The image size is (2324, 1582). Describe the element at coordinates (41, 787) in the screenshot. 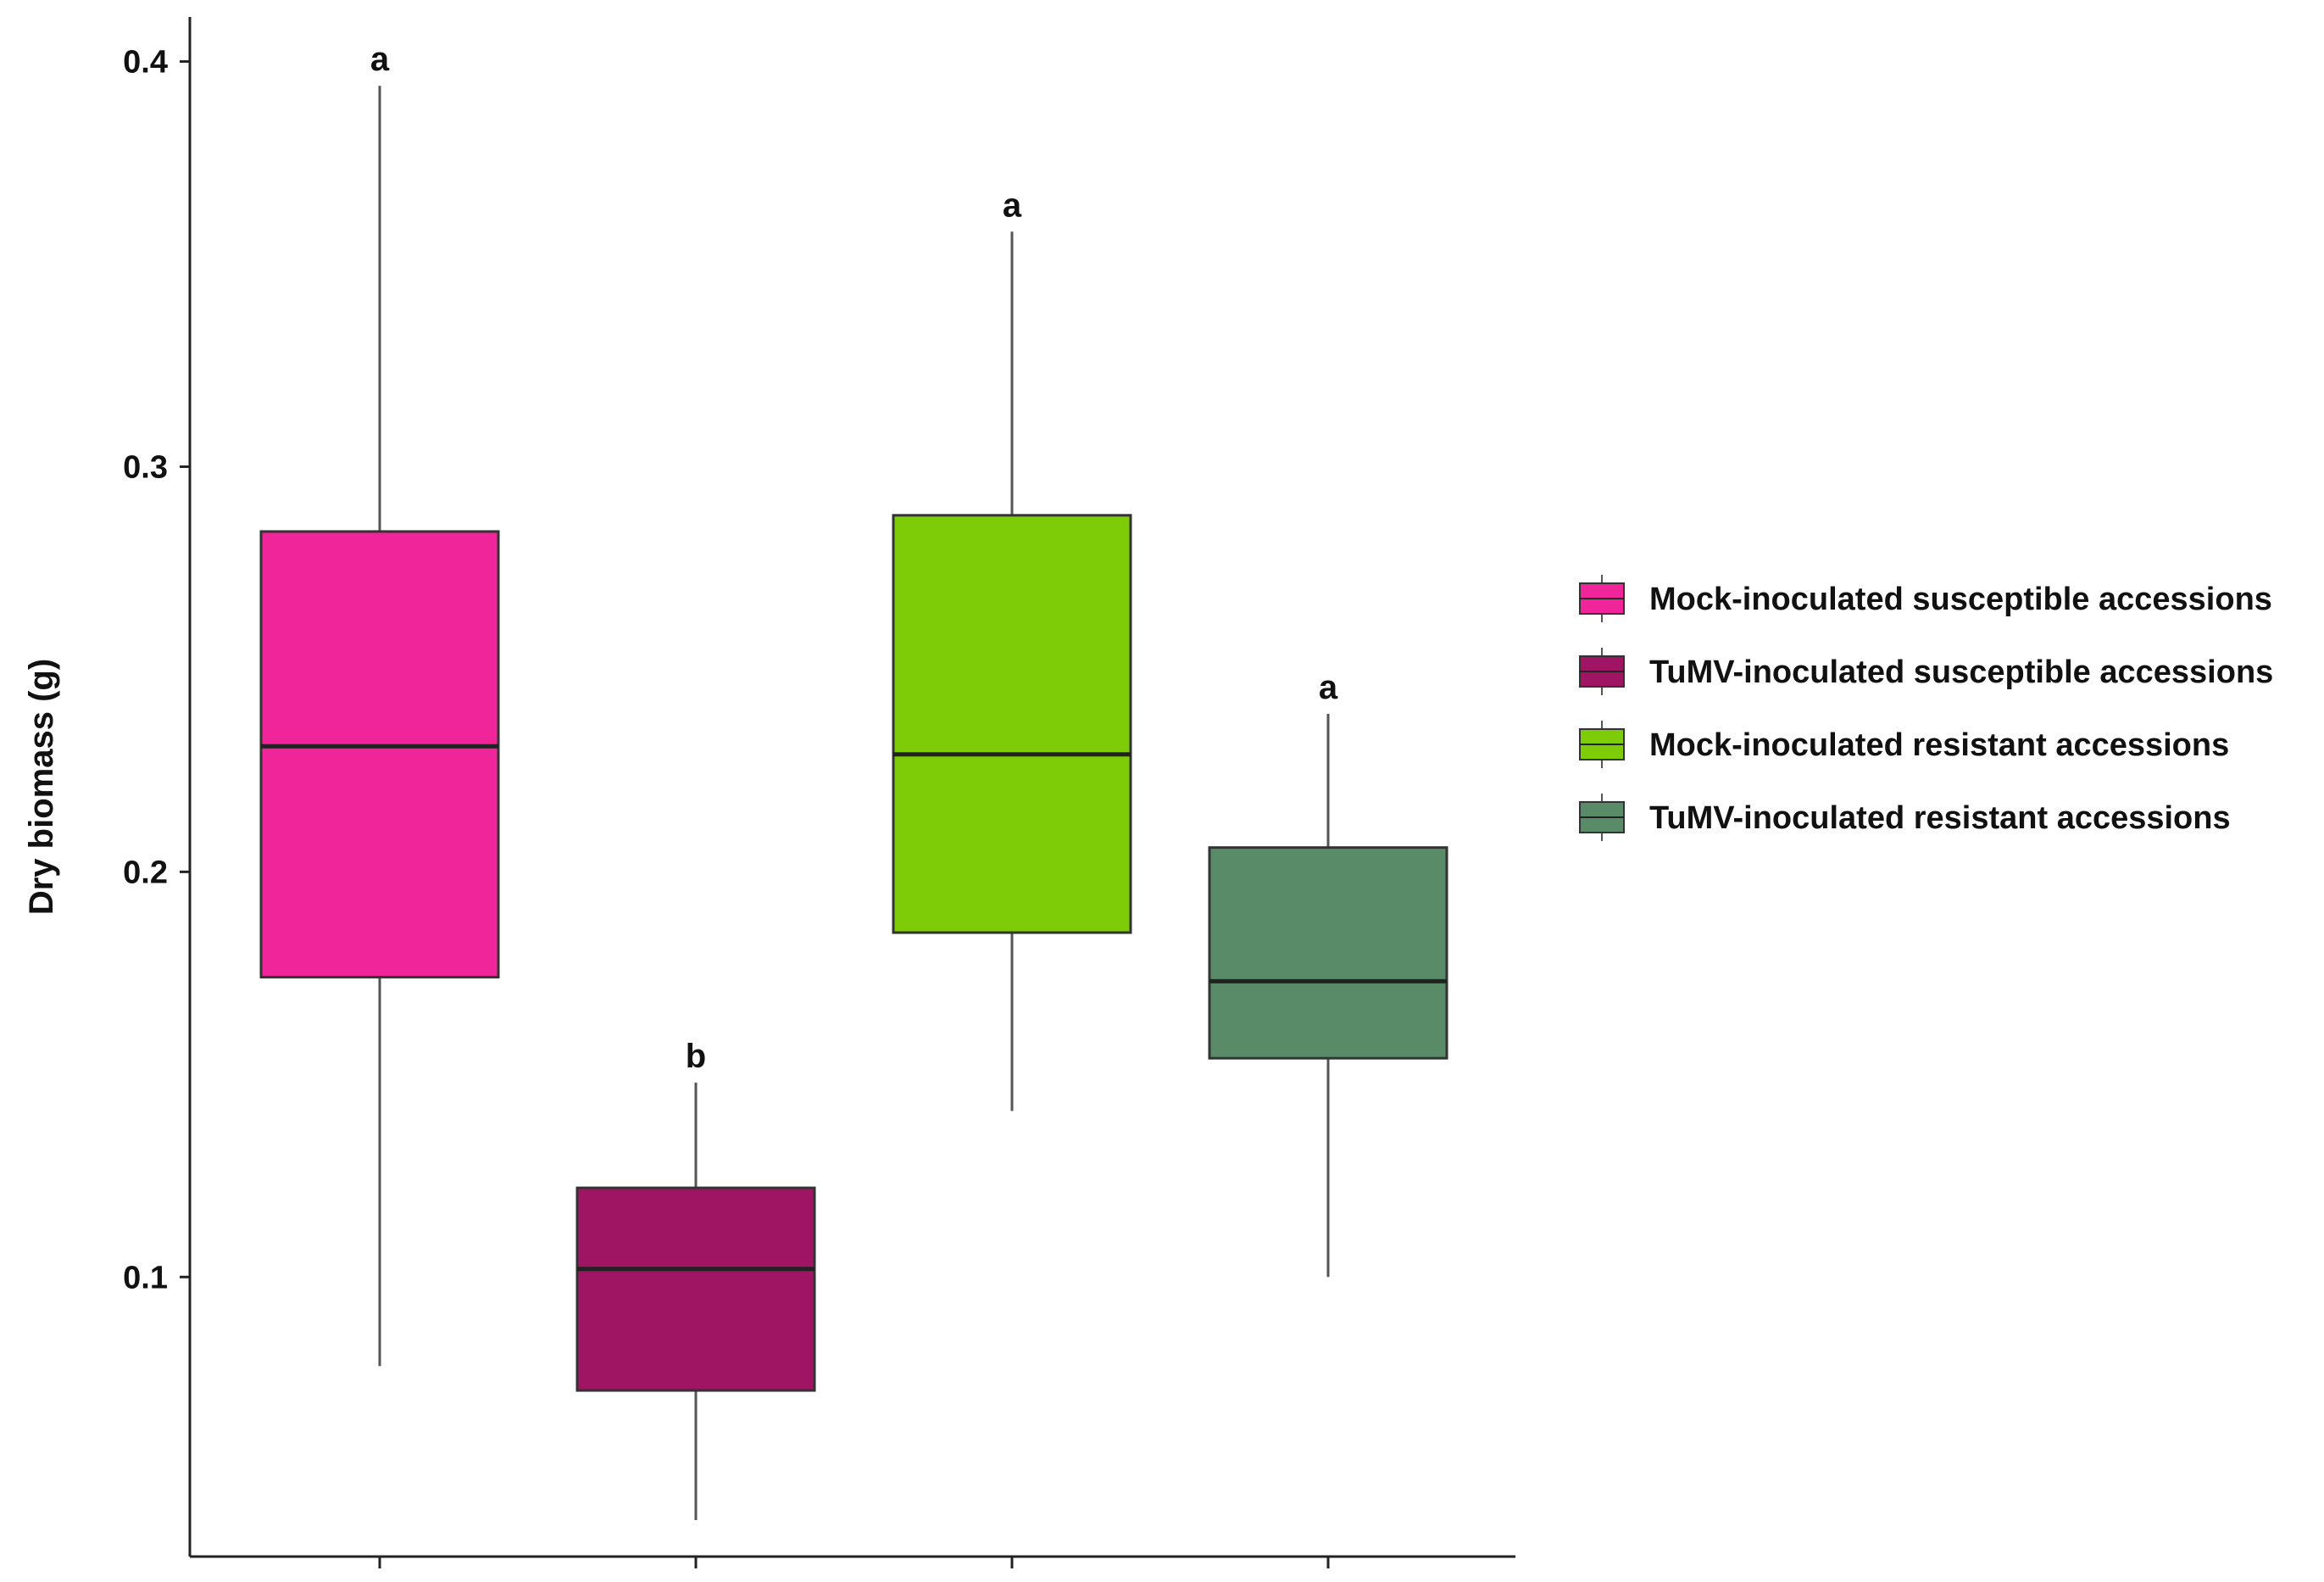

I see `y-axis-title: Dry biomass (g)` at that location.